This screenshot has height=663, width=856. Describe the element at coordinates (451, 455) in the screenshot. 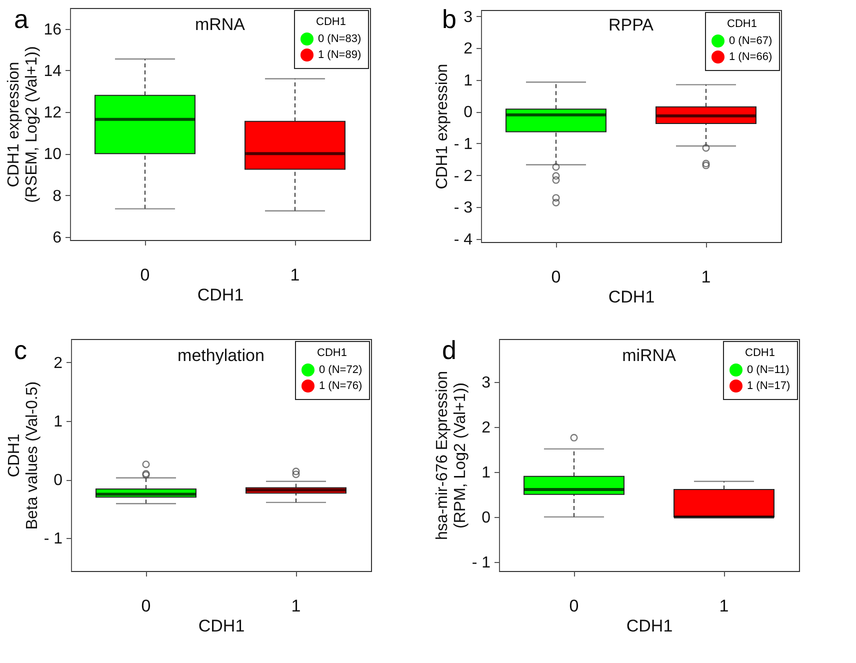

I see `y-axis-title: hsa-mir-676 Expression (RPM, Log2 (Val+1))` at that location.